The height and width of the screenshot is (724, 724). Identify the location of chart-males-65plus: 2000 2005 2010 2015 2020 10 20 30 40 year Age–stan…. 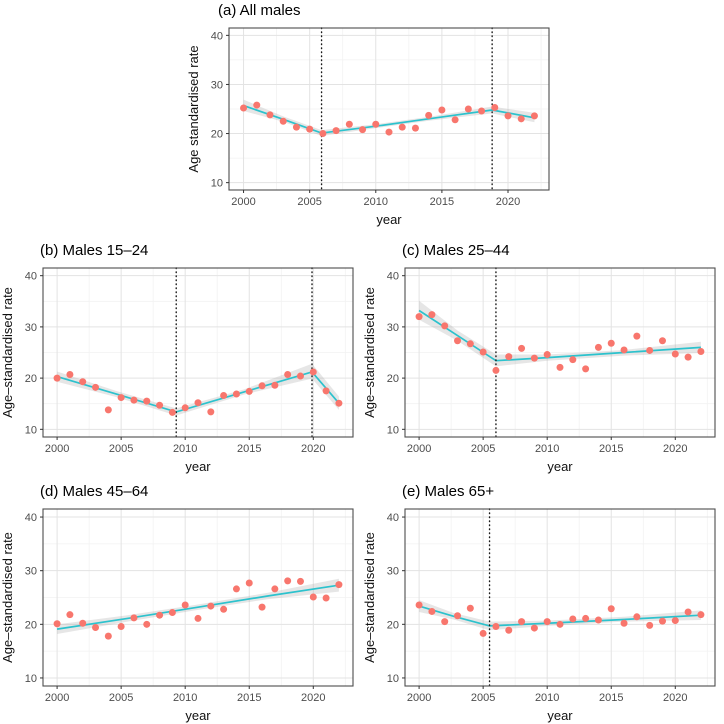
(539, 615).